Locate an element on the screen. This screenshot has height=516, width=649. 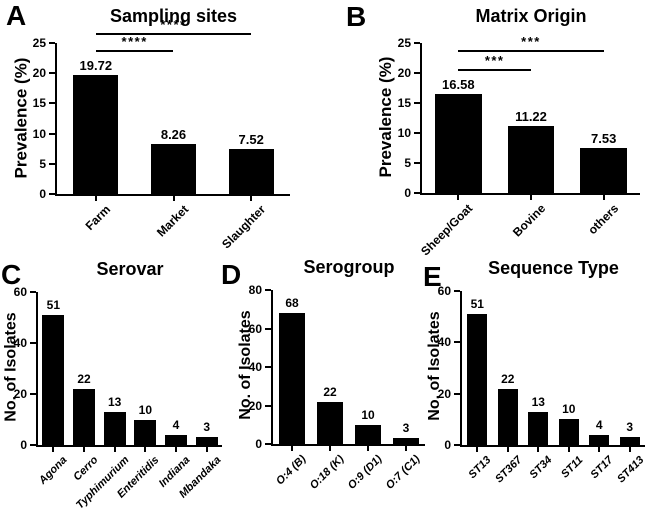
bar-value-label: 68 is located at coordinates (292, 303).